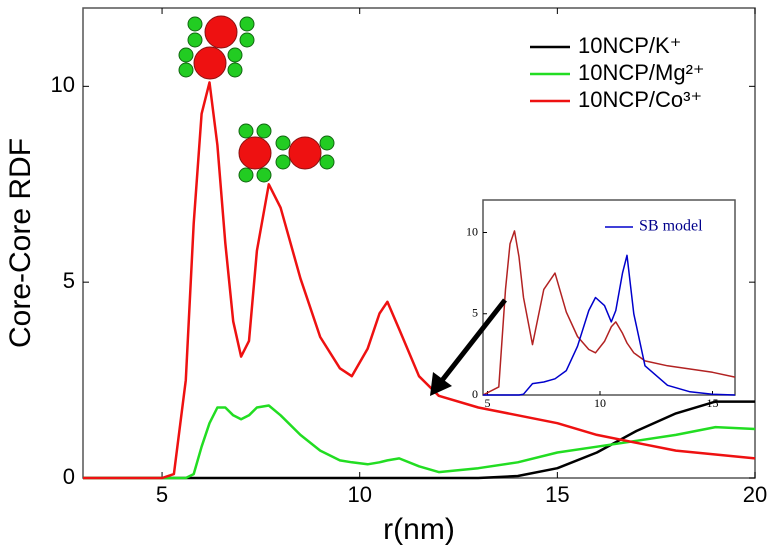 This screenshot has width=781, height=560. Describe the element at coordinates (468, 347) in the screenshot. I see `arrow` at that location.